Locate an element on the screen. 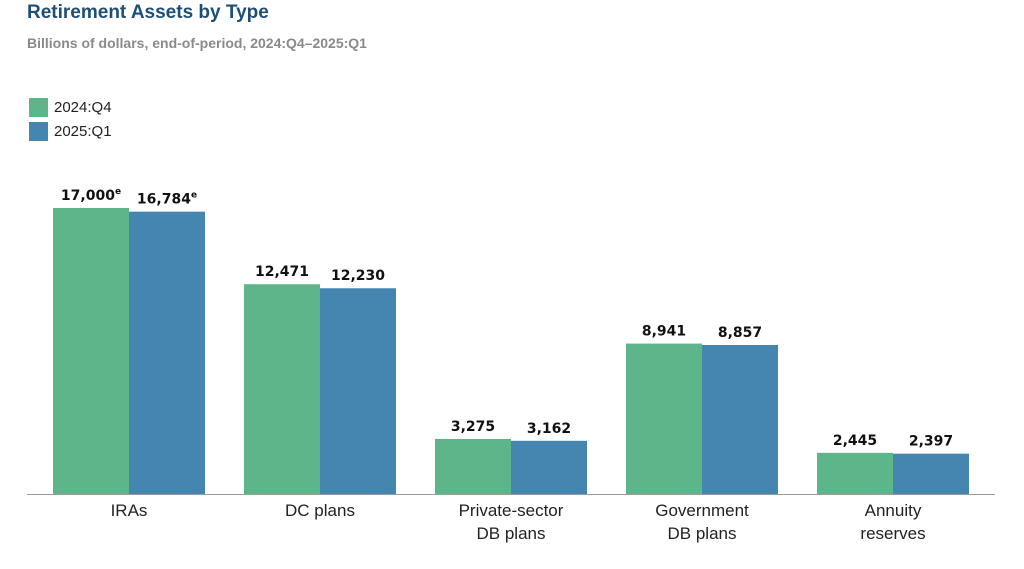 This screenshot has height=569, width=1024. legend: 2024:Q4 2025:Q1 is located at coordinates (70, 119).